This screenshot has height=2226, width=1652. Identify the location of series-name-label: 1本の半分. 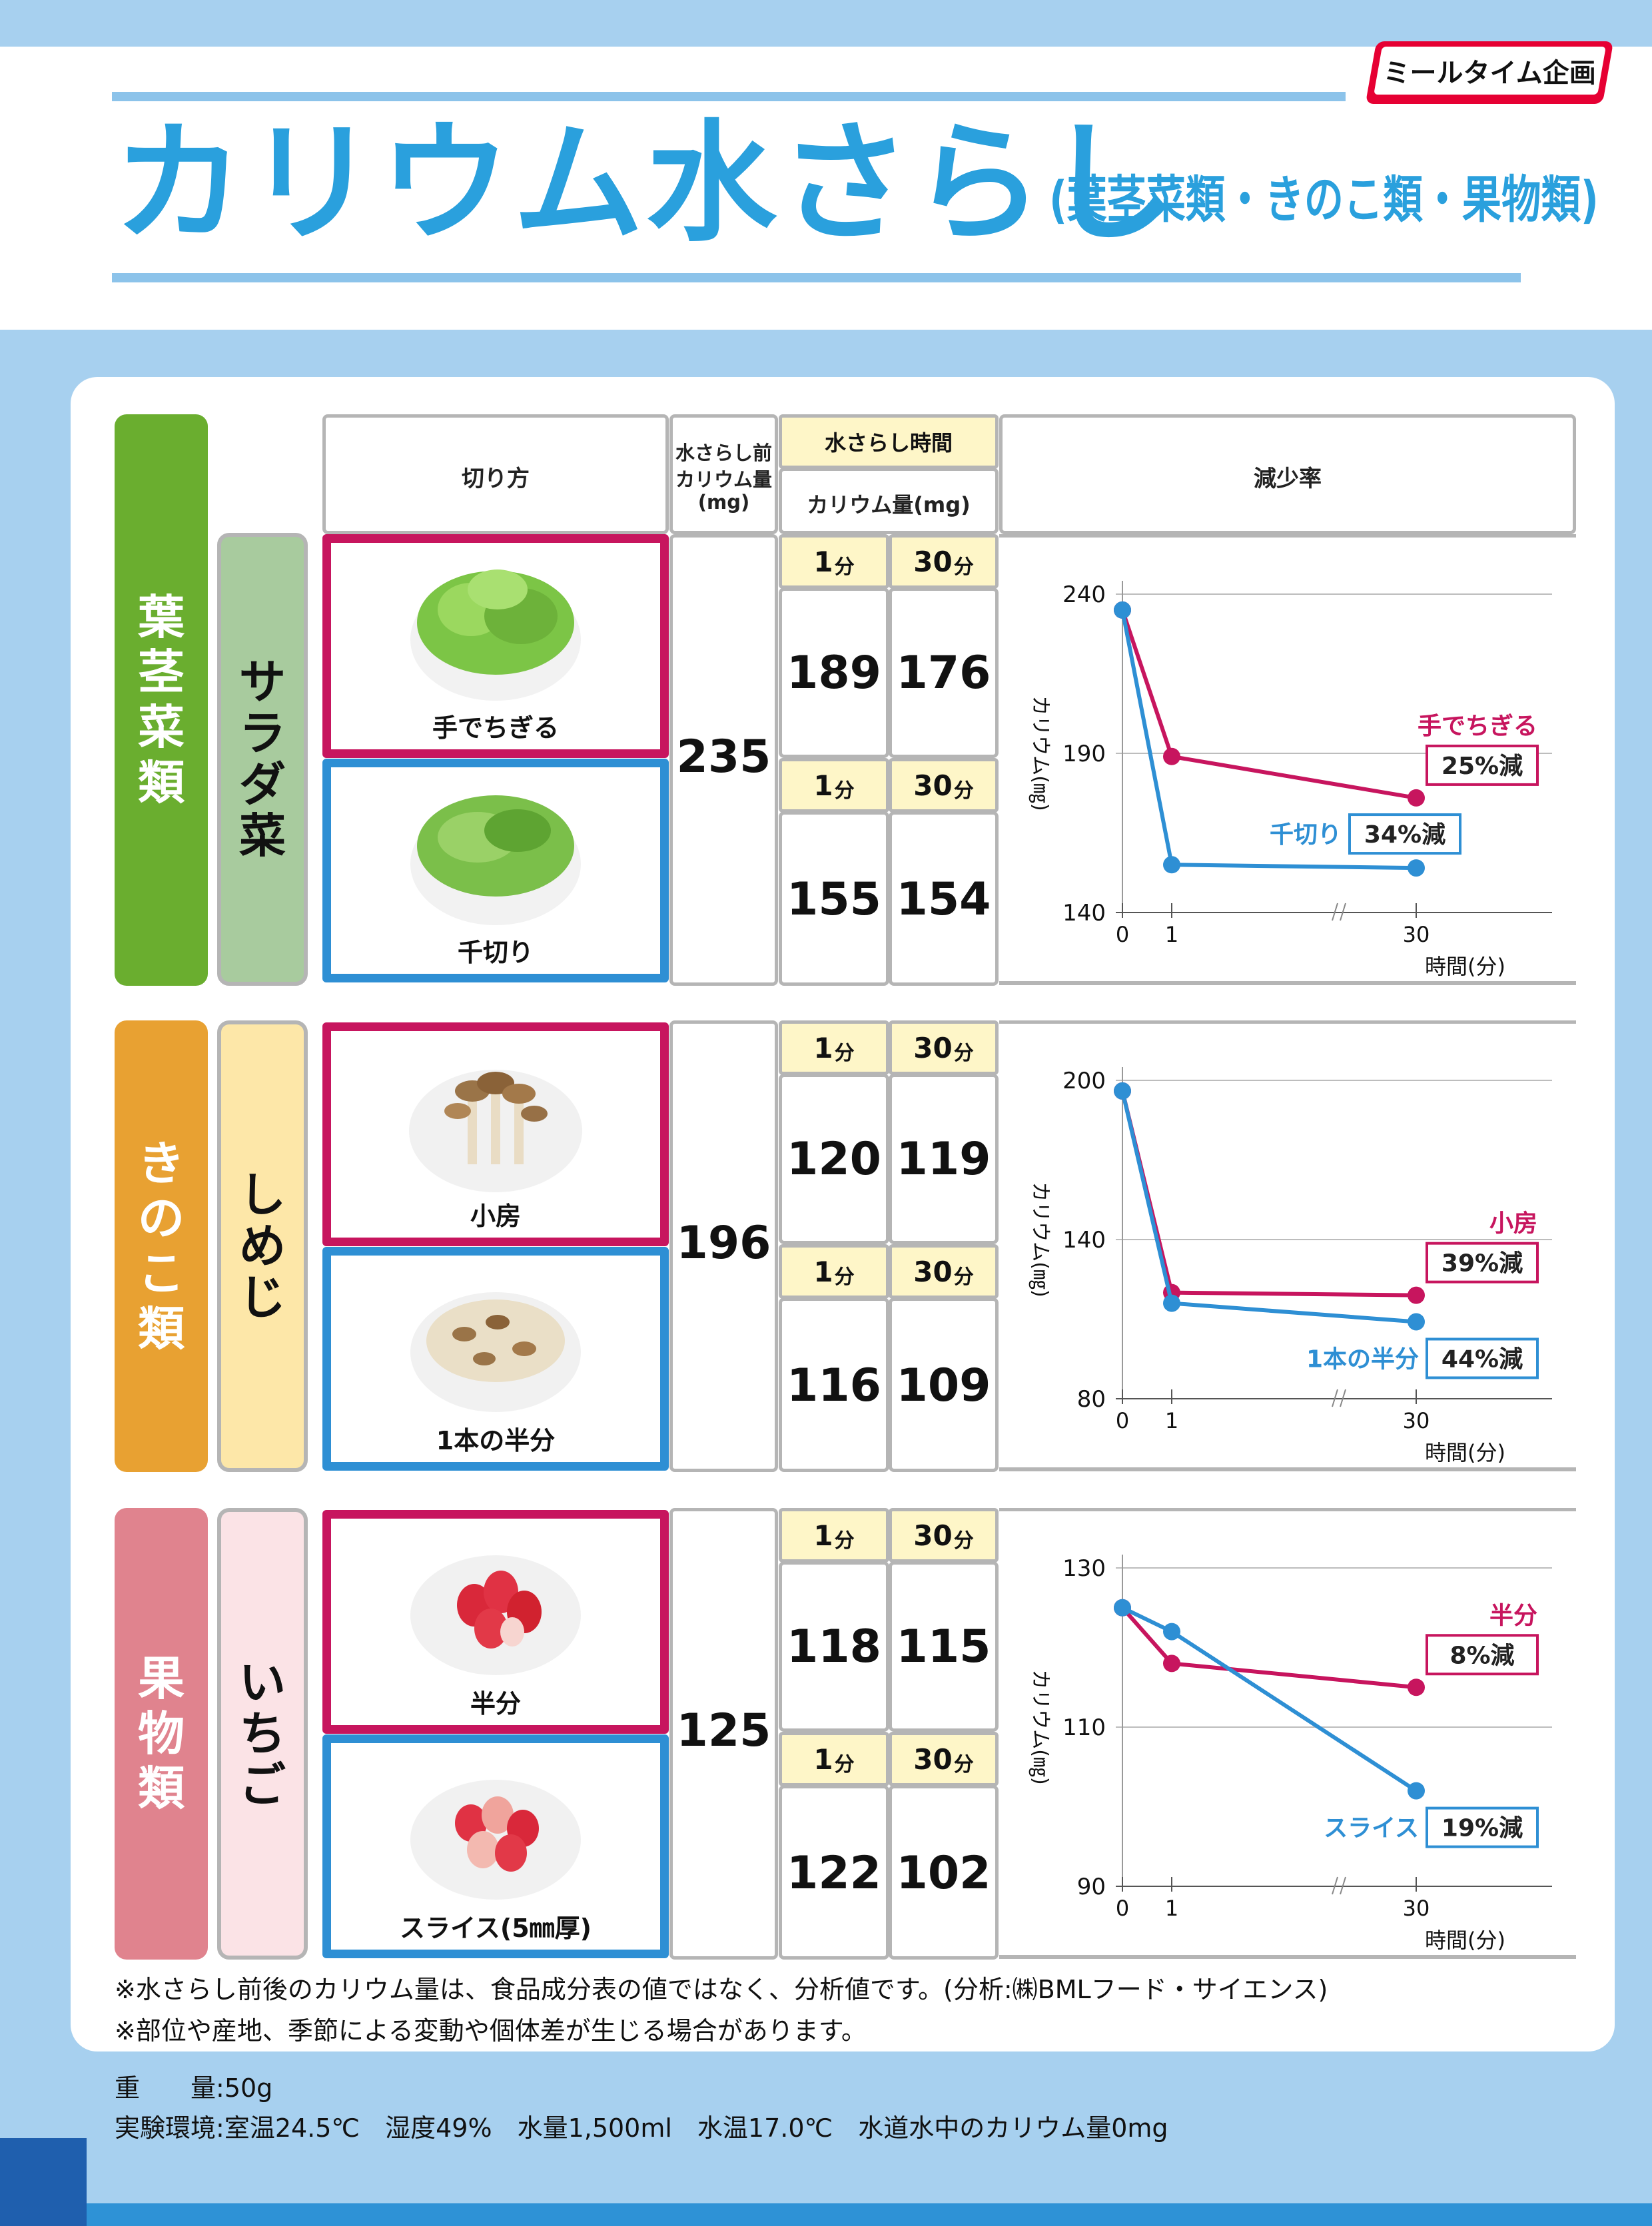
(1362, 1359).